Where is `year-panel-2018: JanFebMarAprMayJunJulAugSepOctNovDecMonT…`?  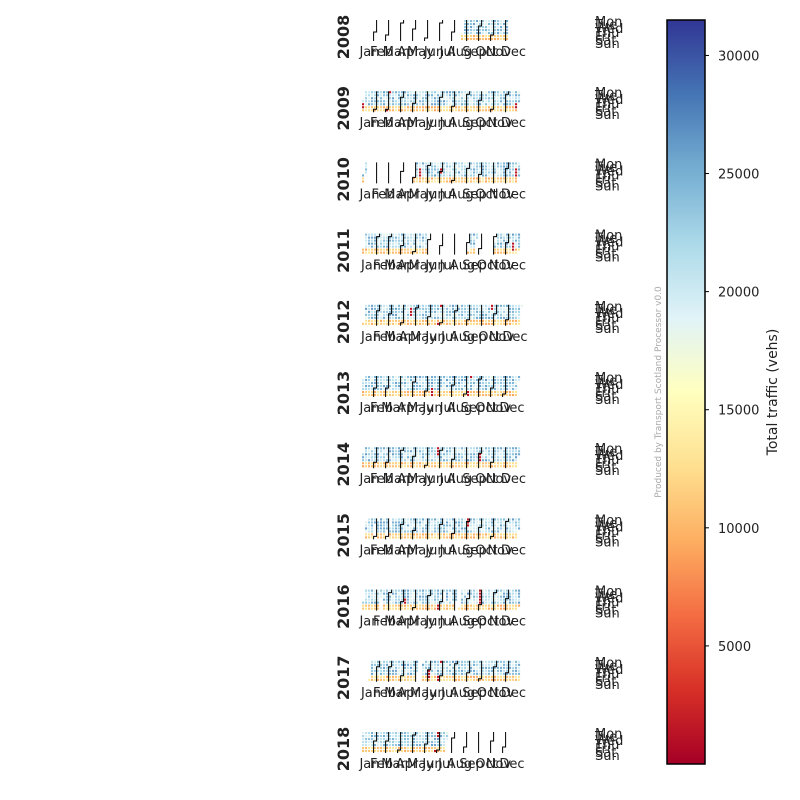 year-panel-2018: JanFebMarAprMayJunJulAugSepOctNovDecMonT… is located at coordinates (478, 749).